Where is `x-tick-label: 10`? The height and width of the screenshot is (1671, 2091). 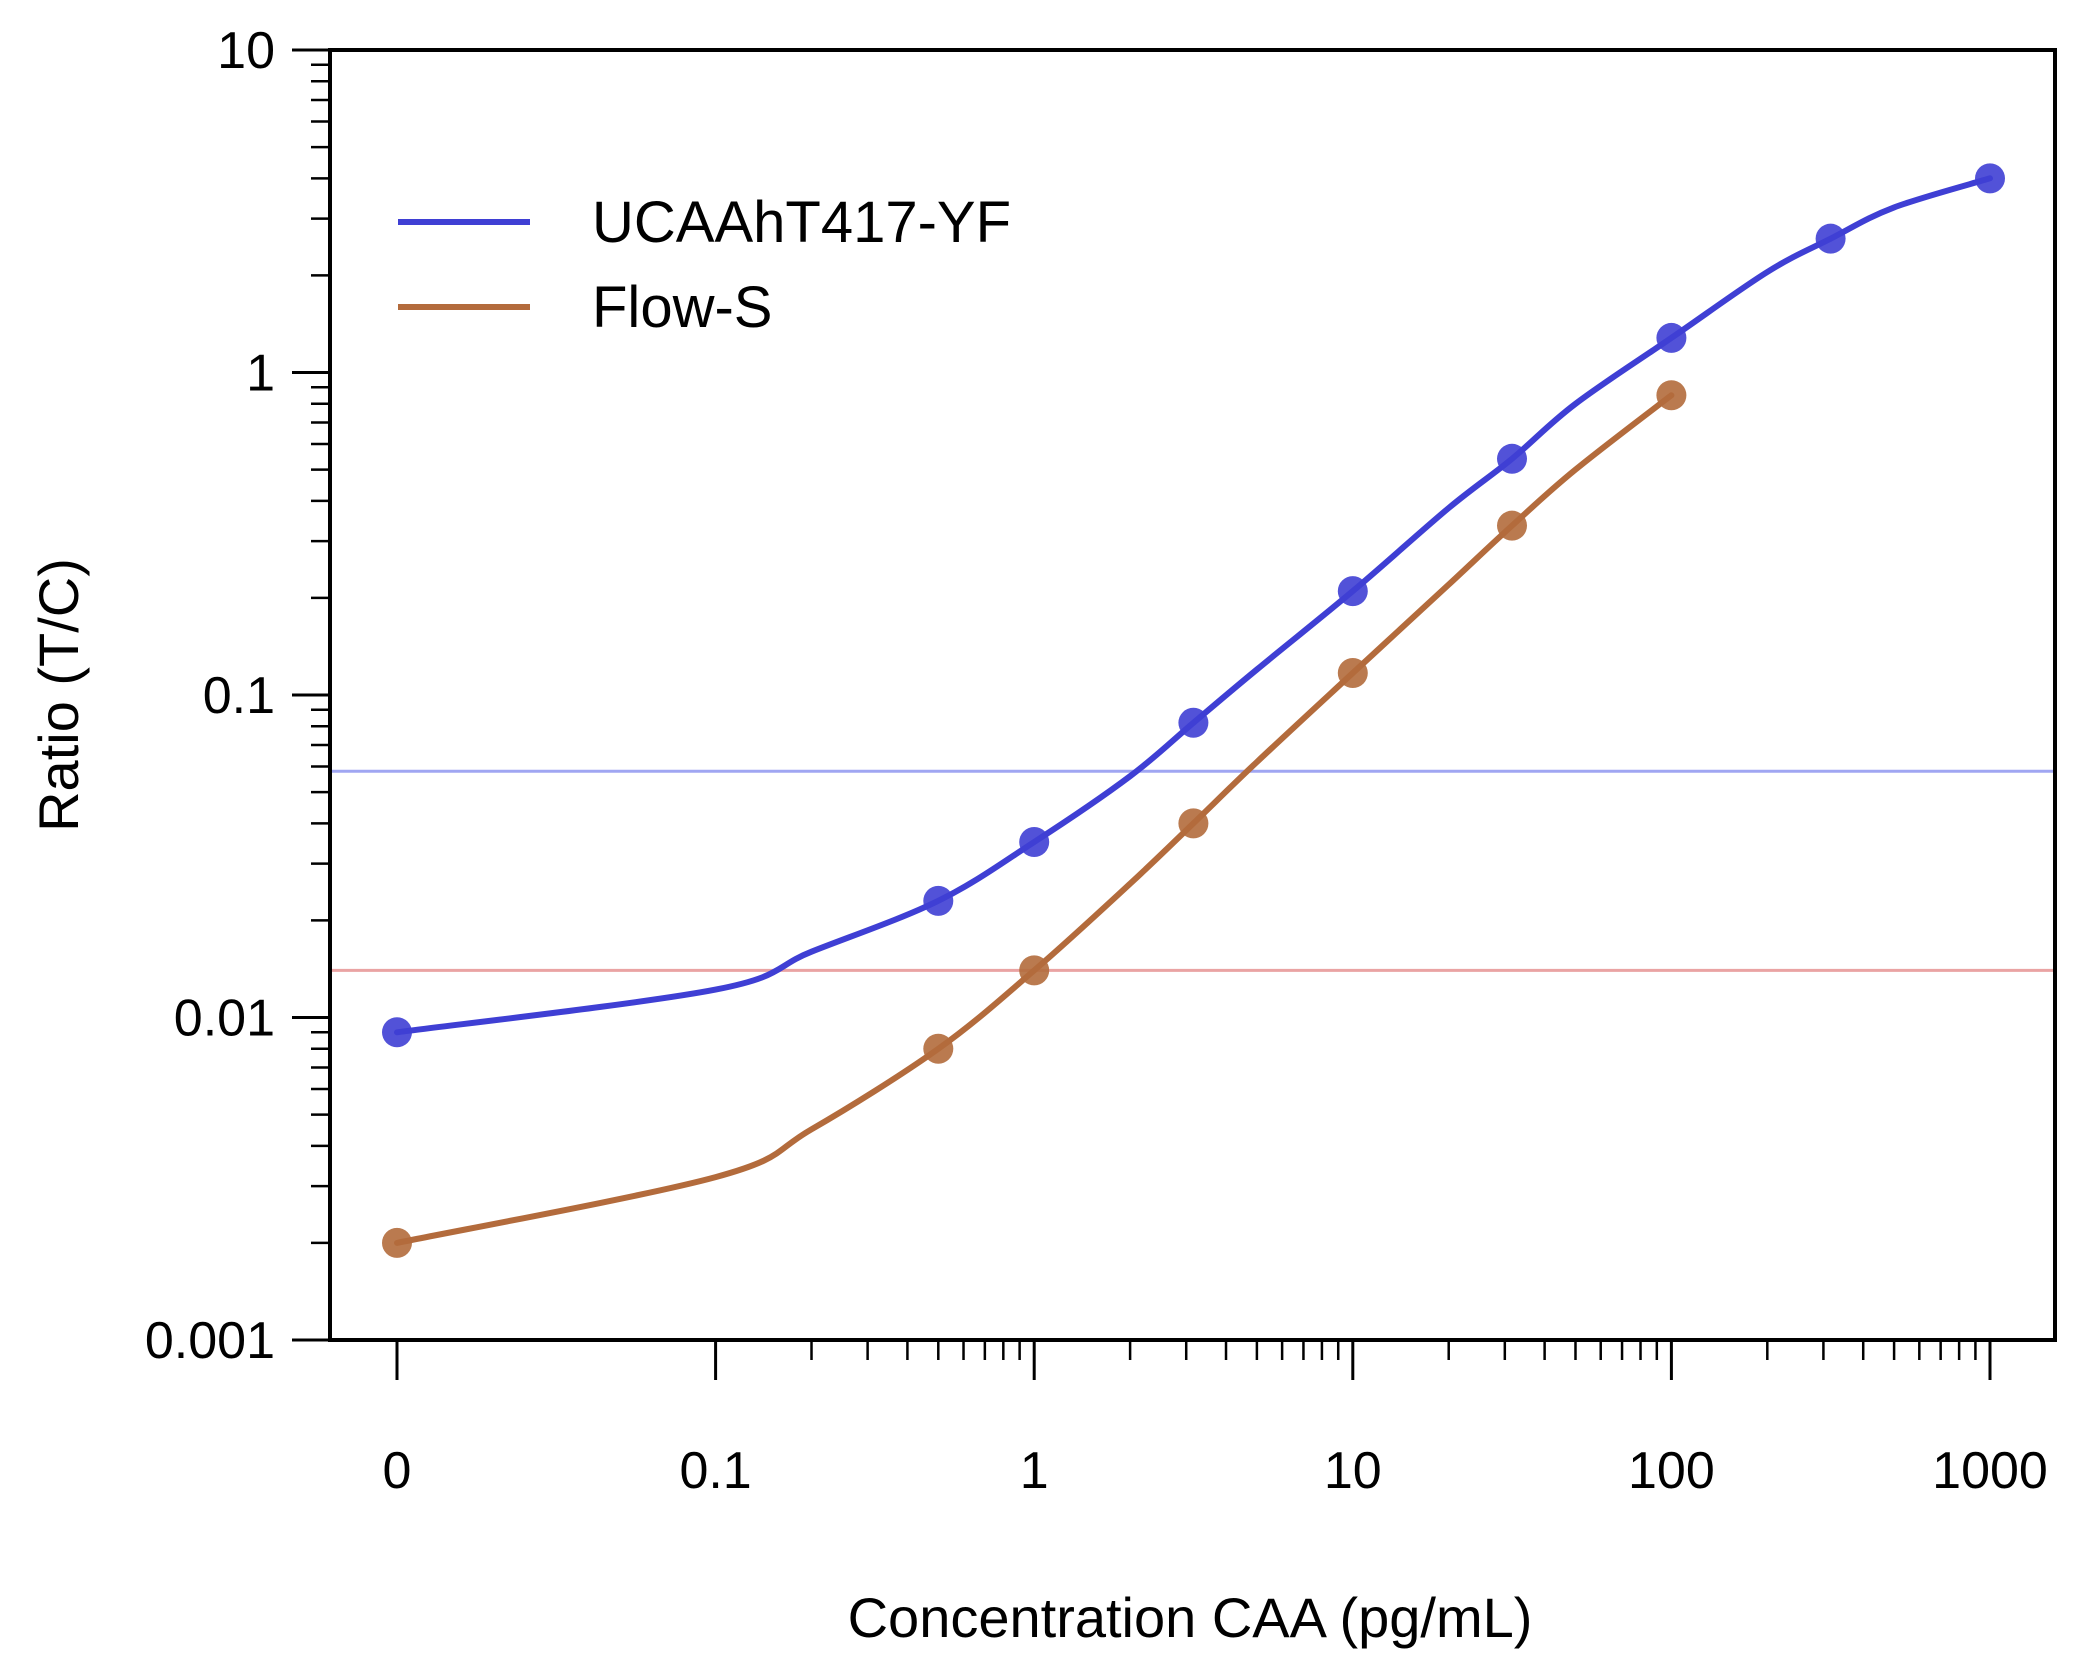
x-tick-label: 10 is located at coordinates (1353, 1471).